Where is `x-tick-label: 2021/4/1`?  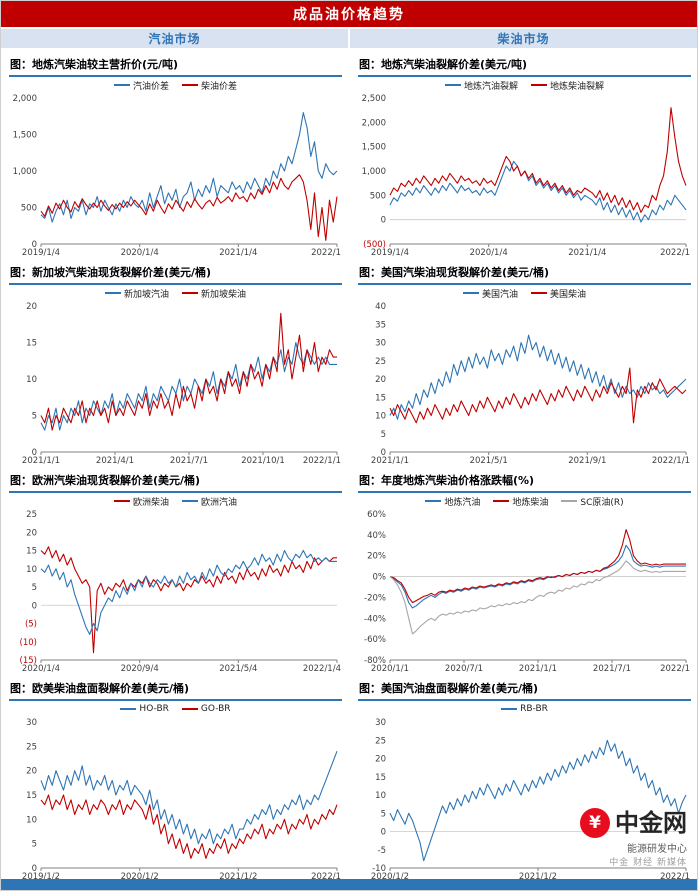 x-tick-label: 2021/4/1 is located at coordinates (115, 460).